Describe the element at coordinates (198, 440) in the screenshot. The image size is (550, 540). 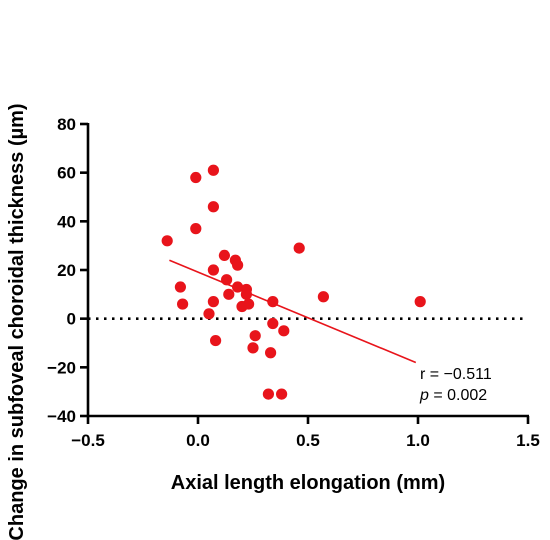
I see `x-tick-label: 0.0` at that location.